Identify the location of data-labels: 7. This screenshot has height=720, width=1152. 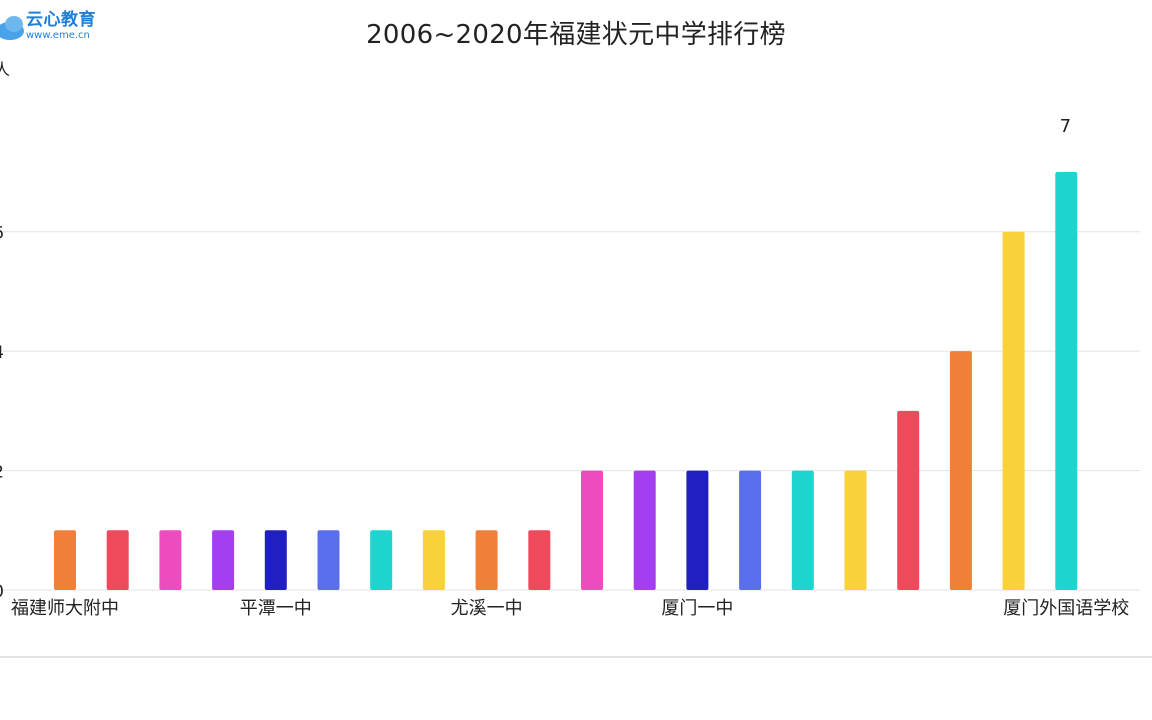
(1065, 126).